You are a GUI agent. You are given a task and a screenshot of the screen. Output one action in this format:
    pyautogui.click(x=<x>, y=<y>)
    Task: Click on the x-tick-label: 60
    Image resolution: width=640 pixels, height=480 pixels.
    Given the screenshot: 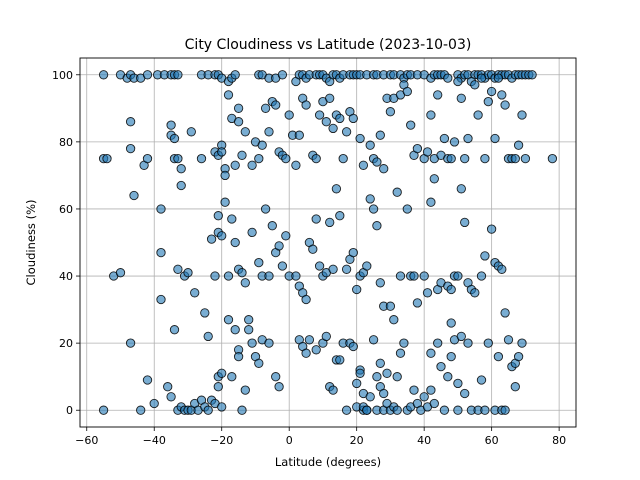 What is the action you would take?
    pyautogui.click(x=492, y=440)
    